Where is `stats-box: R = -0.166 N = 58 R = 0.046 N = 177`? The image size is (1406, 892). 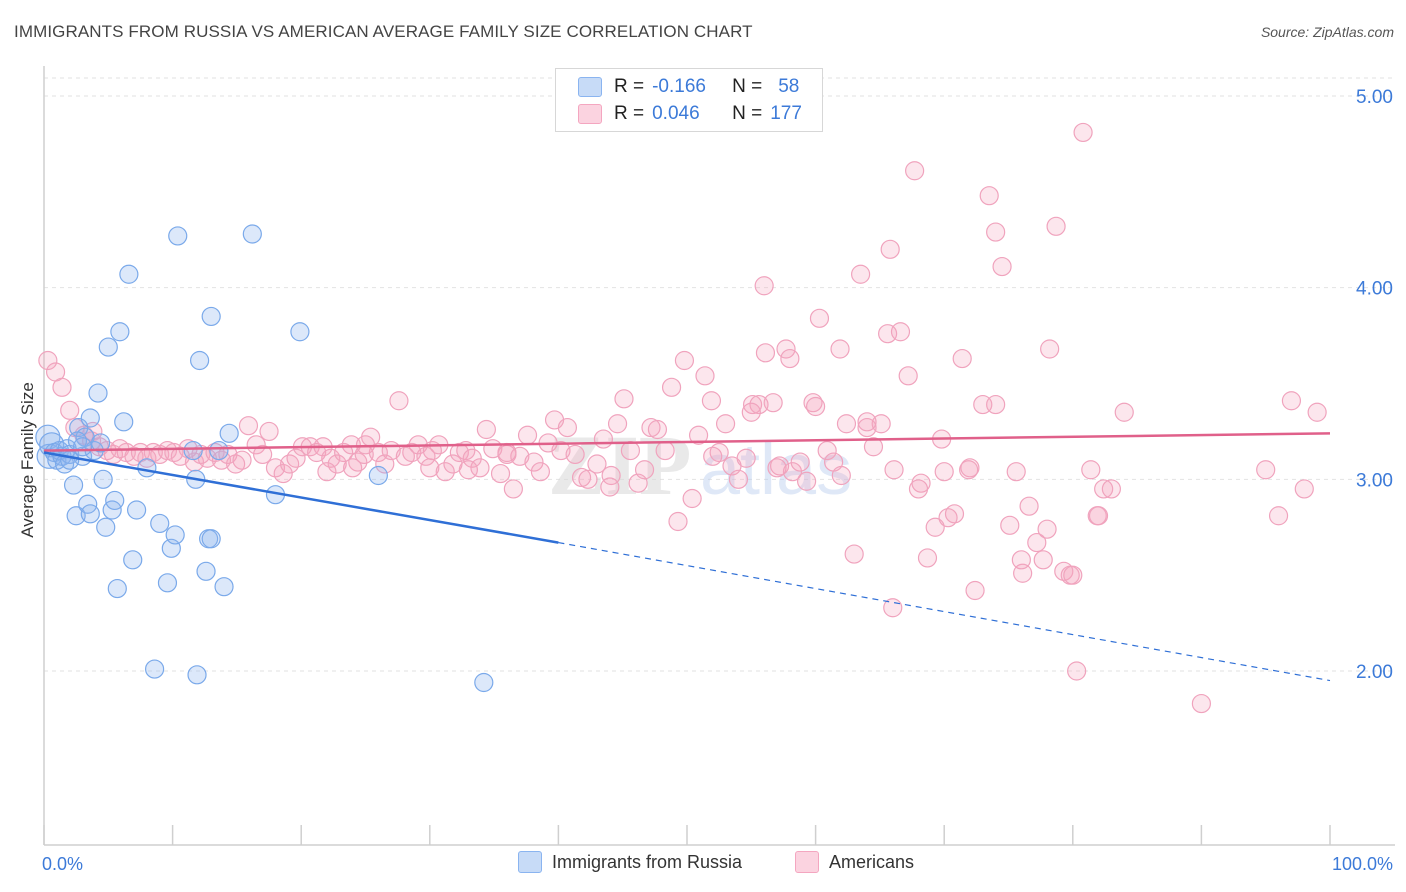 stats-box: R = -0.166 N = 58 R = 0.046 N = 177 is located at coordinates (689, 100).